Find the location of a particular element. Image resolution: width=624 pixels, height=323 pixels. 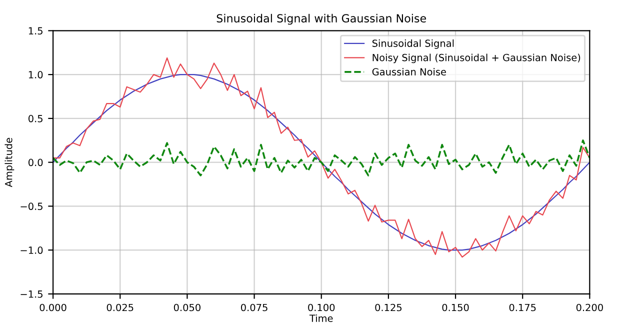

line-series is located at coordinates (321, 157).